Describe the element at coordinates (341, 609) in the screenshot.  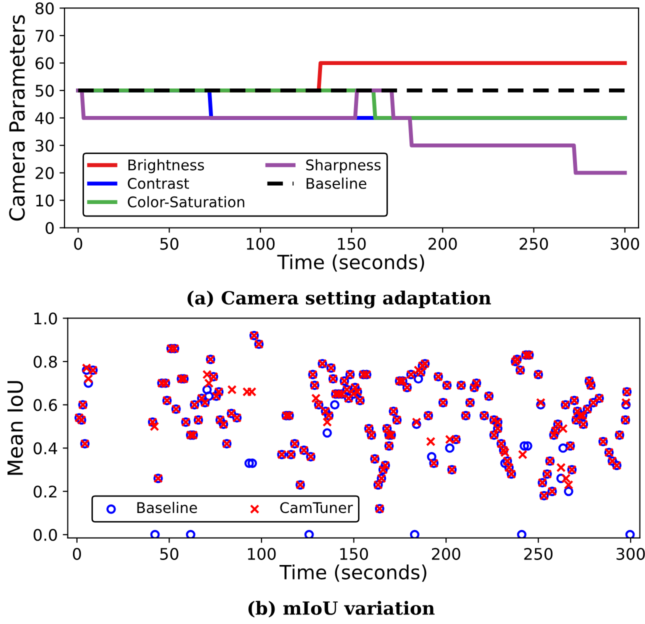
I see `text: (b) mIoU variation` at that location.